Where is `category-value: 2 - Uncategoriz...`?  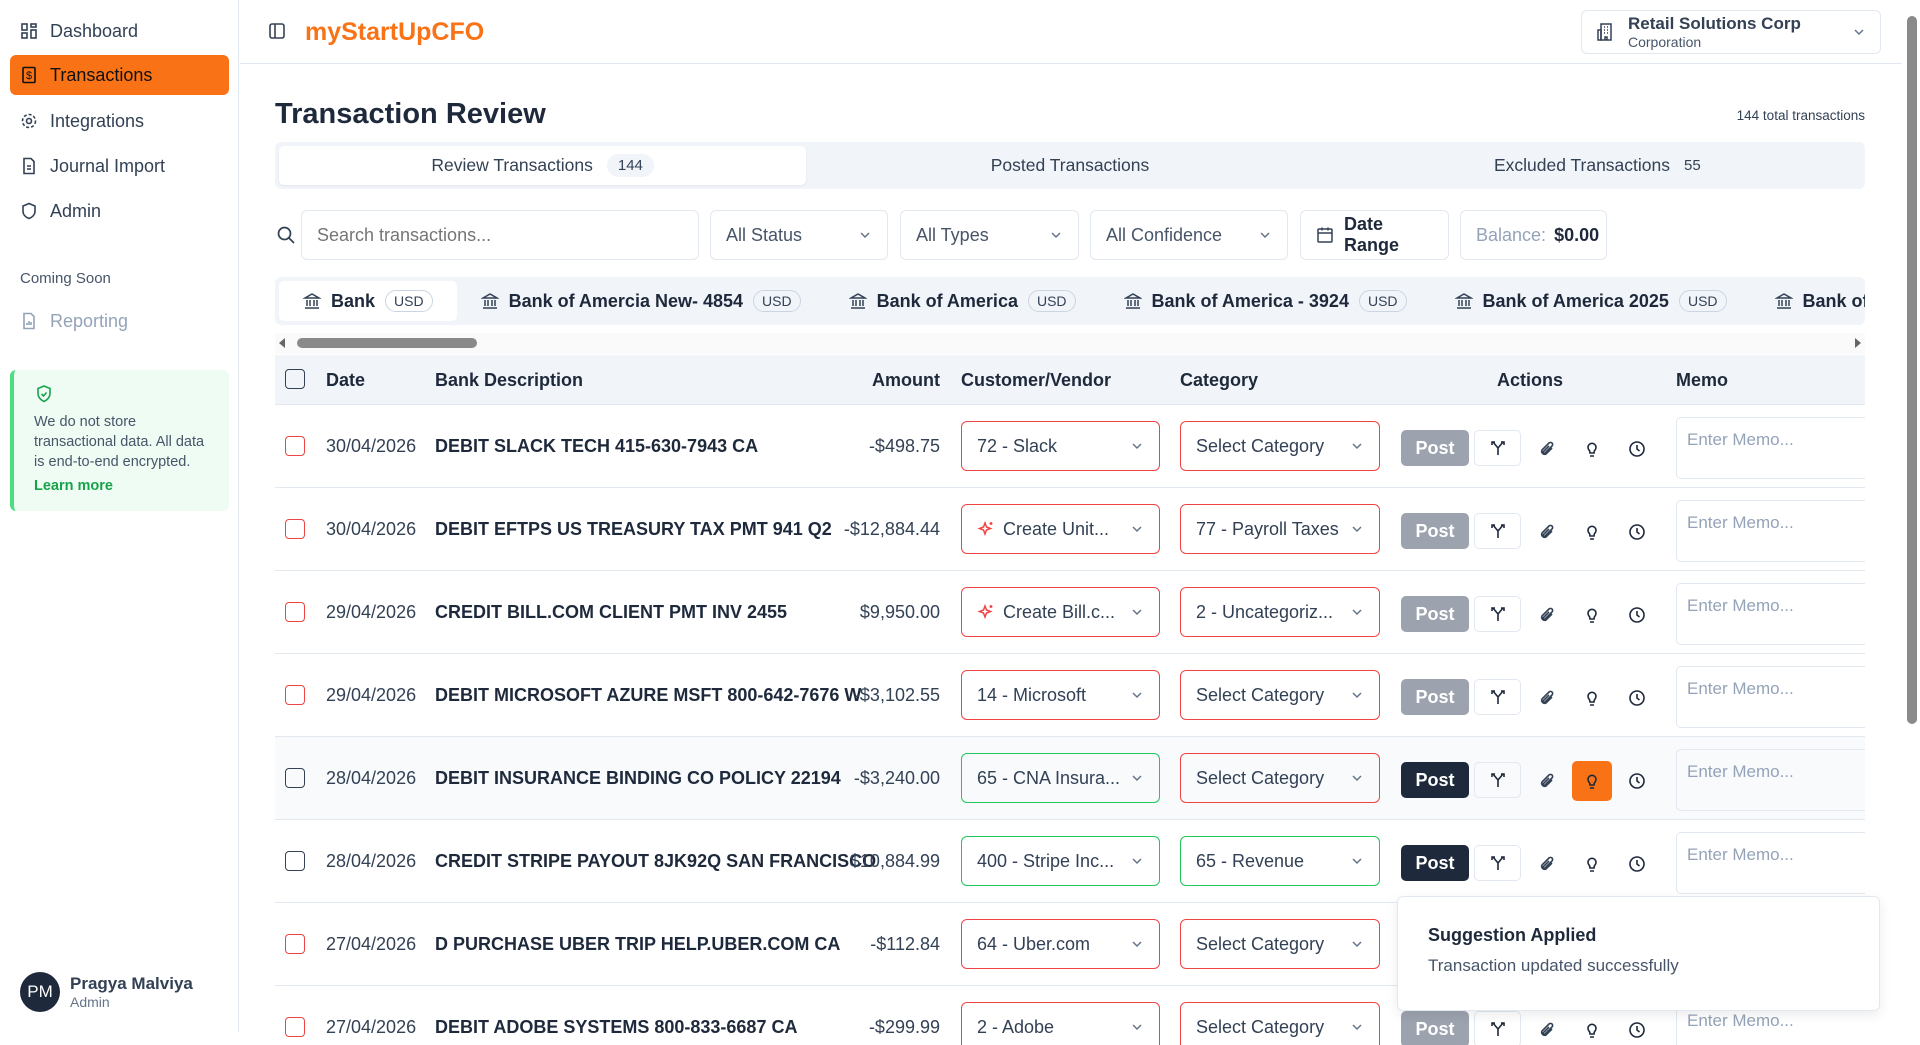 category-value: 2 - Uncategoriz... is located at coordinates (1265, 611).